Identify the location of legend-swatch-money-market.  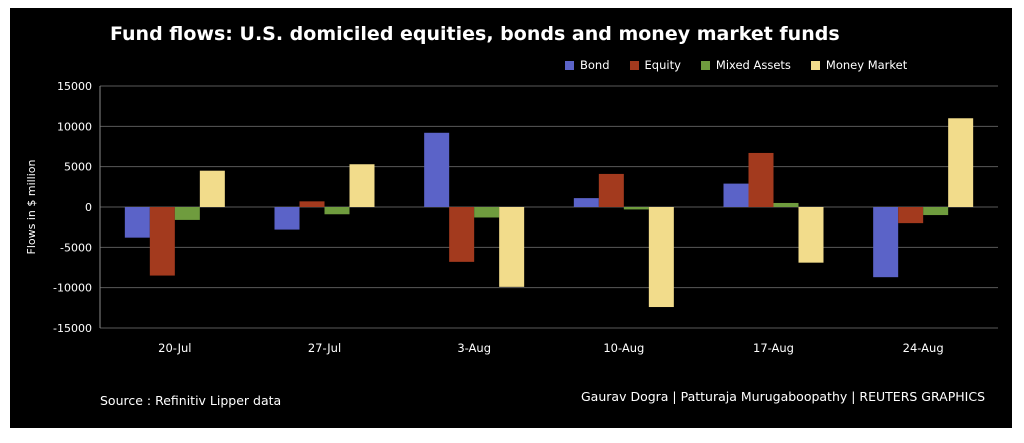
(815, 65).